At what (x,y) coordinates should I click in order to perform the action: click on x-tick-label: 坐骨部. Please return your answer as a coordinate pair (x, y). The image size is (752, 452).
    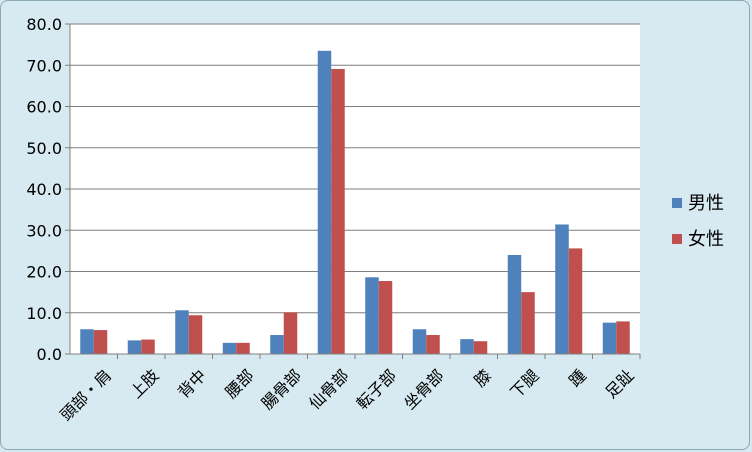
    Looking at the image, I should click on (423, 389).